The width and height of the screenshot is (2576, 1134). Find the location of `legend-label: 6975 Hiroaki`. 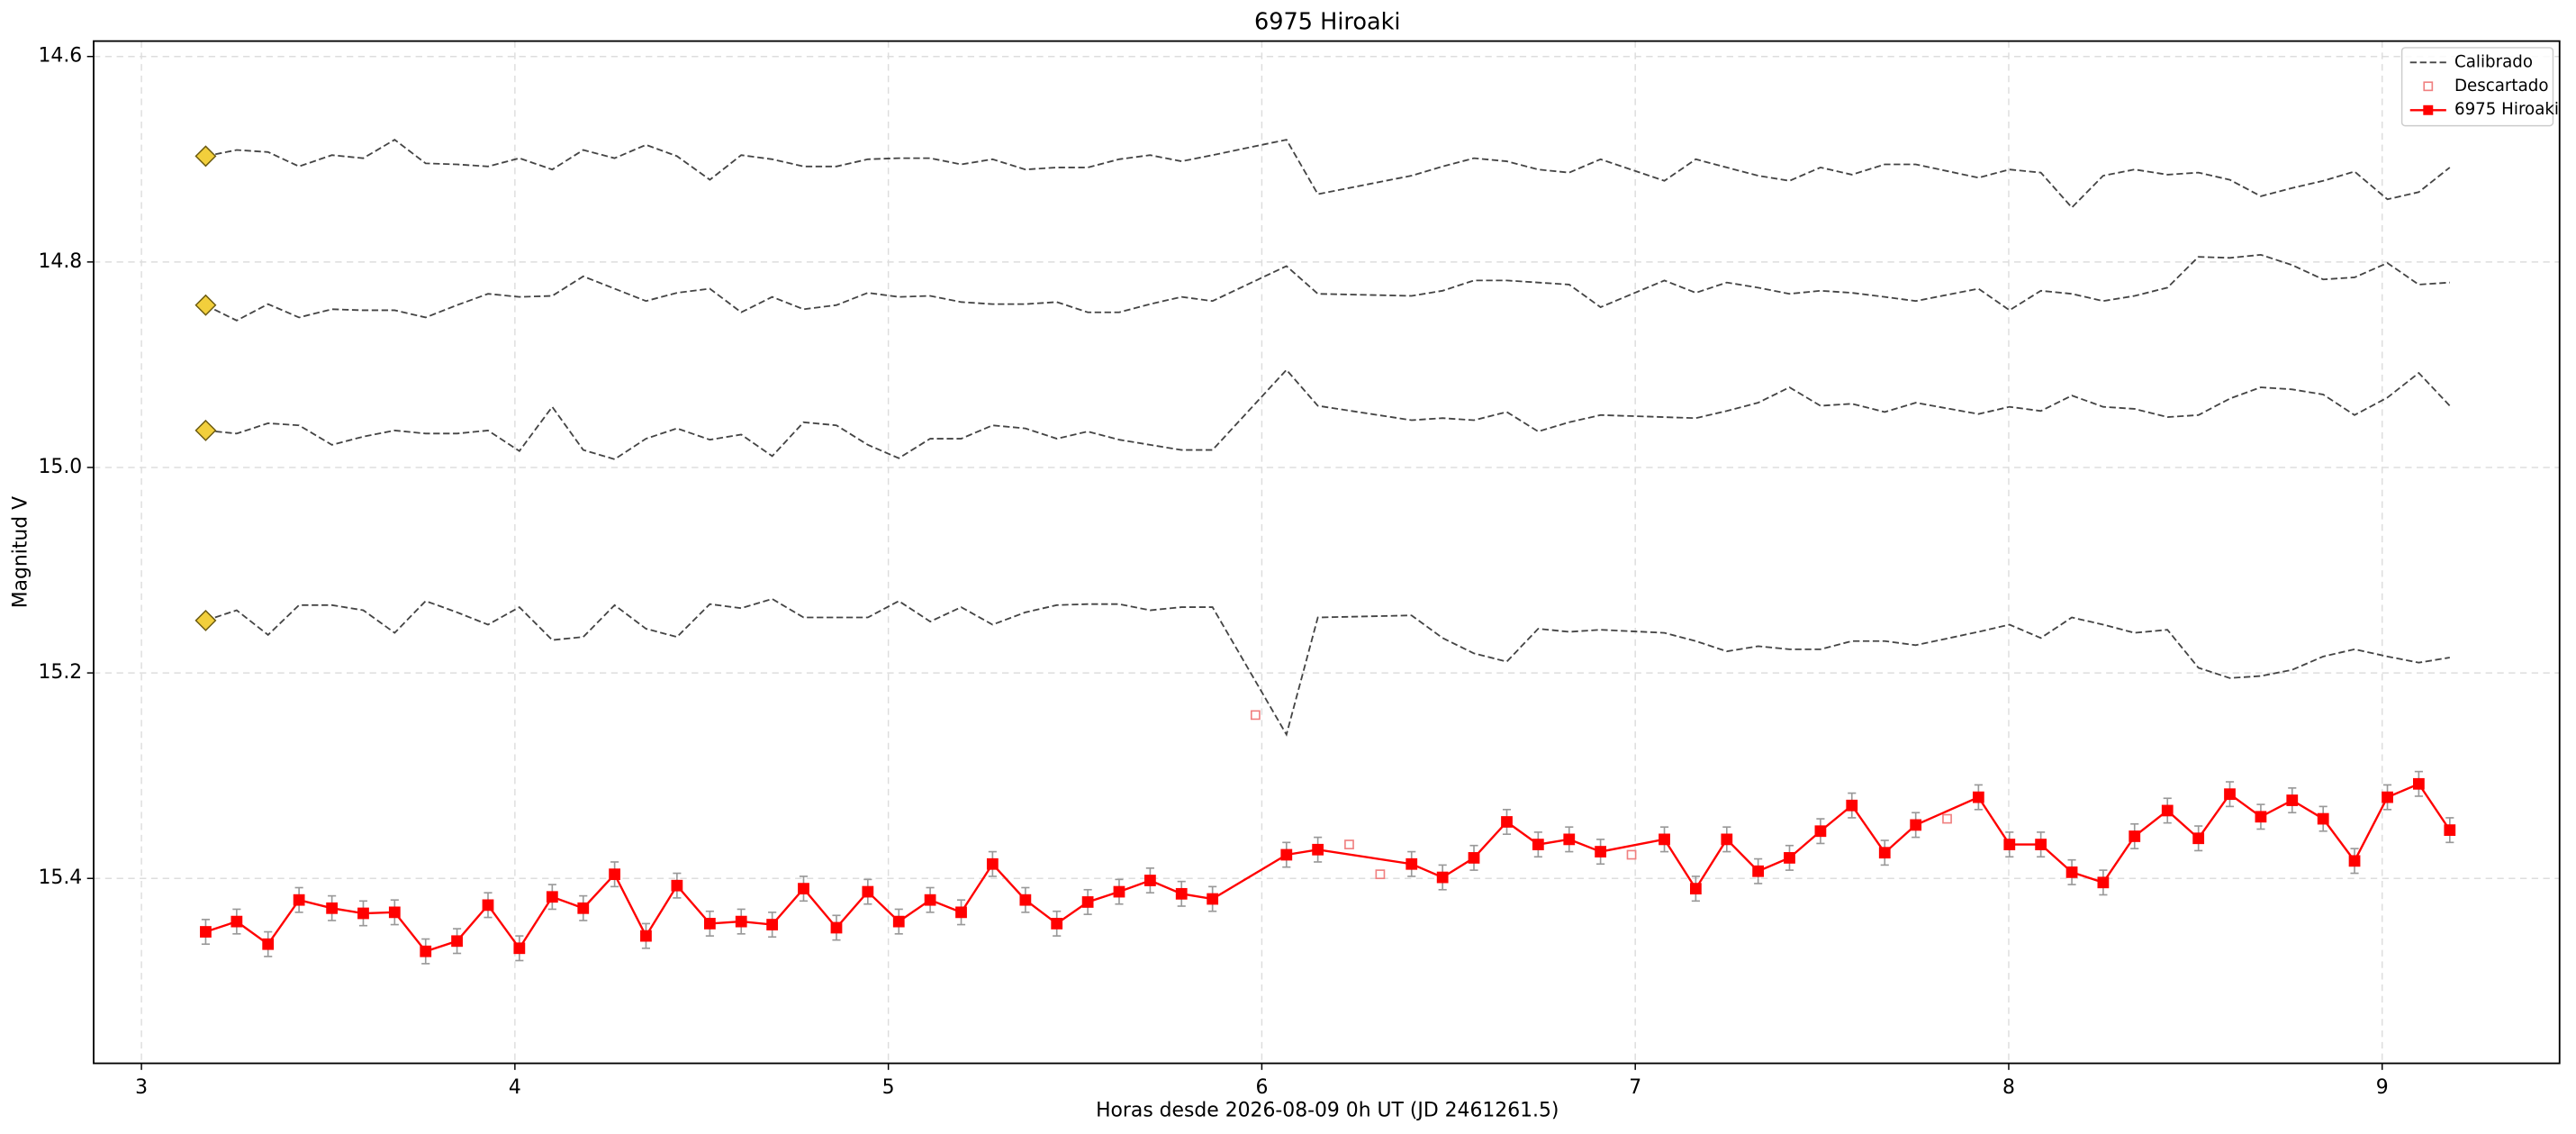

legend-label: 6975 Hiroaki is located at coordinates (2506, 109).